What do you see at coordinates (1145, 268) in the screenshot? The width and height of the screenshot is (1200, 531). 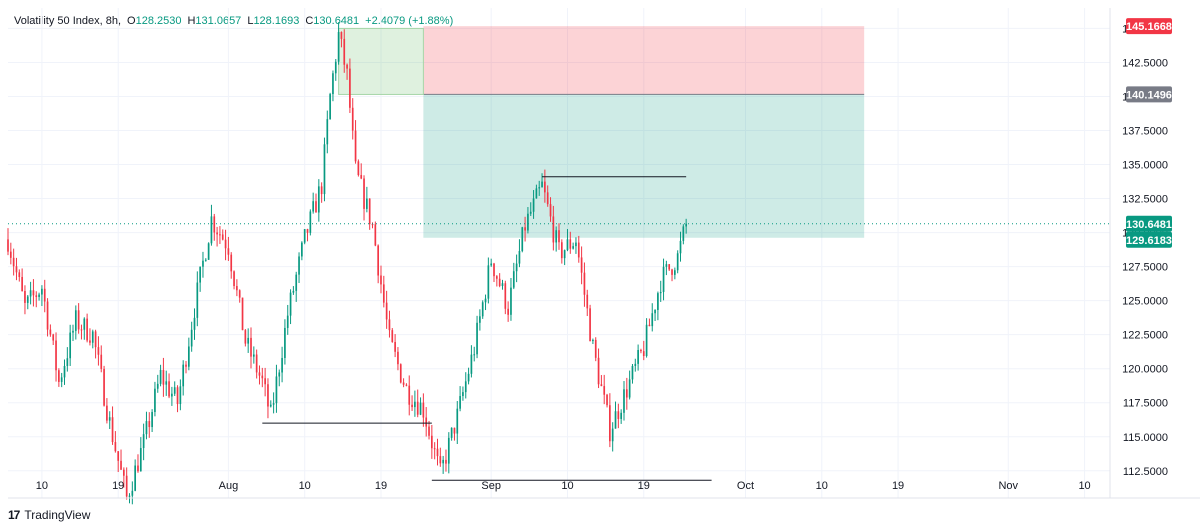 I see `y-tick-label-7: 127.5000` at bounding box center [1145, 268].